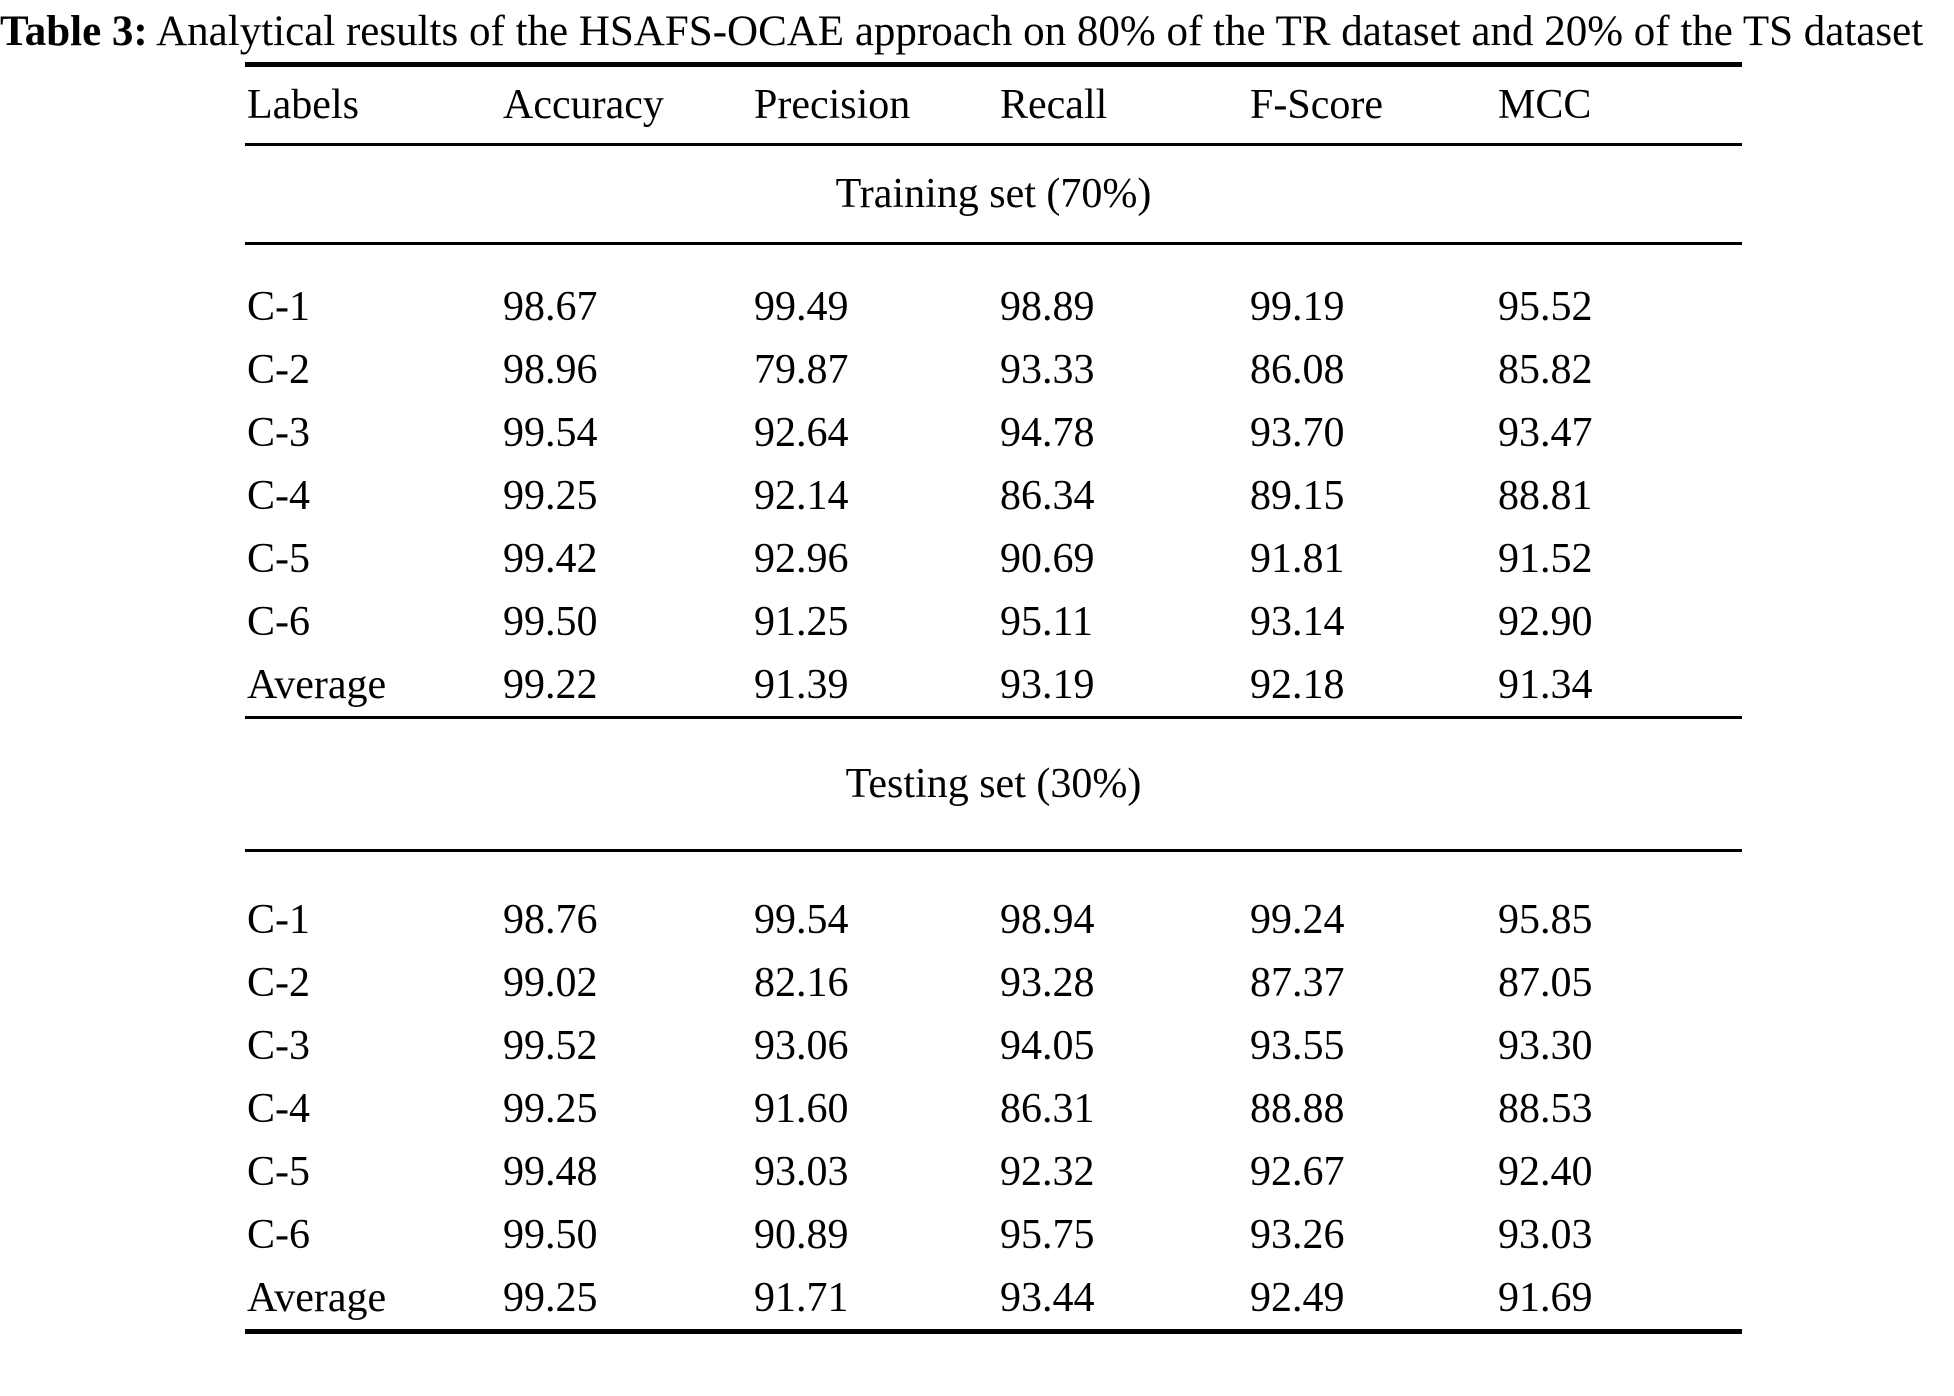 The image size is (1954, 1396). Describe the element at coordinates (550, 982) in the screenshot. I see `cell-accuracy: 99.02` at that location.